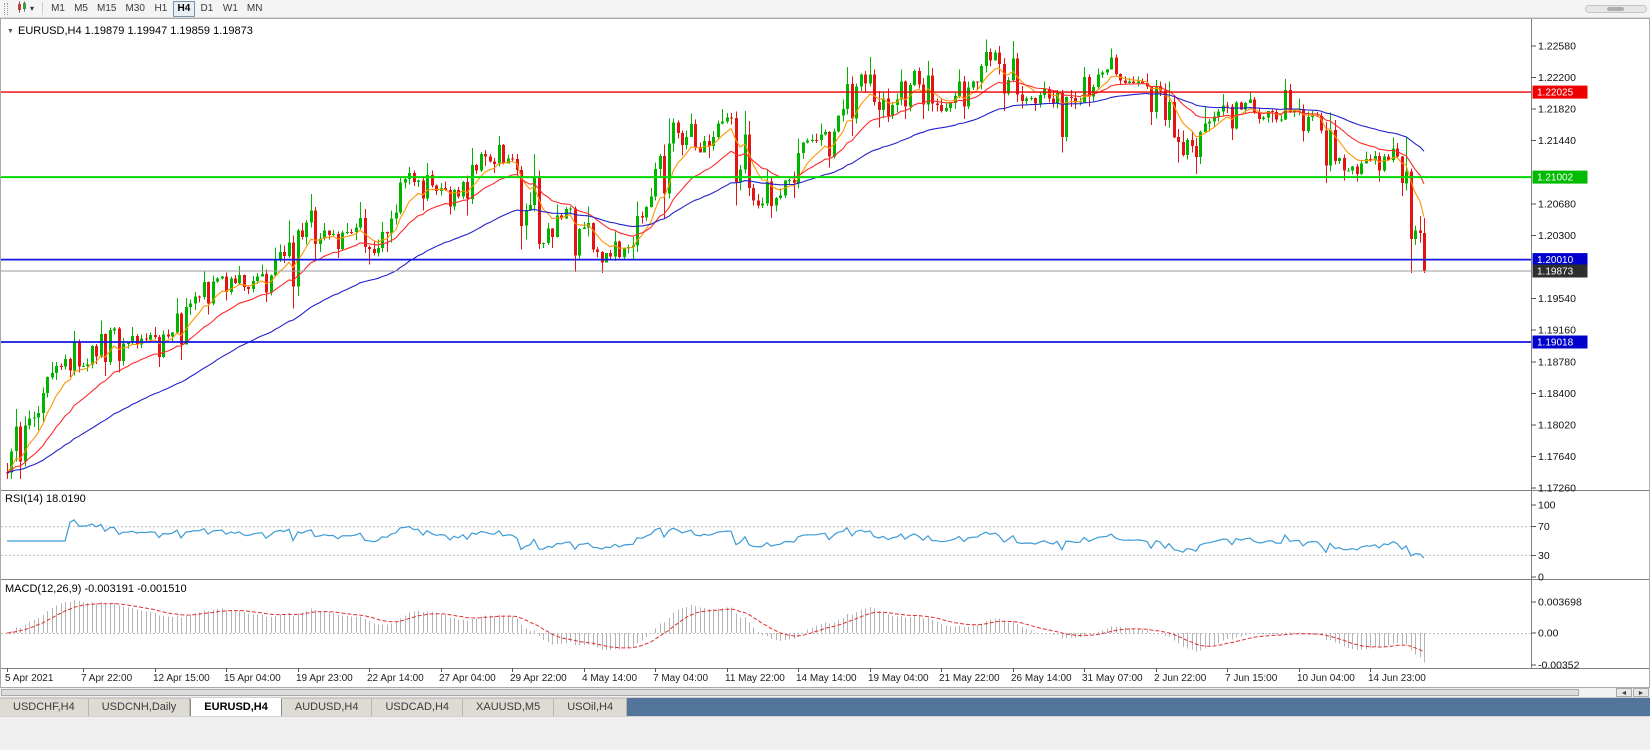 Image resolution: width=1650 pixels, height=750 pixels. Describe the element at coordinates (538, 678) in the screenshot. I see `time-axis-label: 29 Apr 22:00` at that location.